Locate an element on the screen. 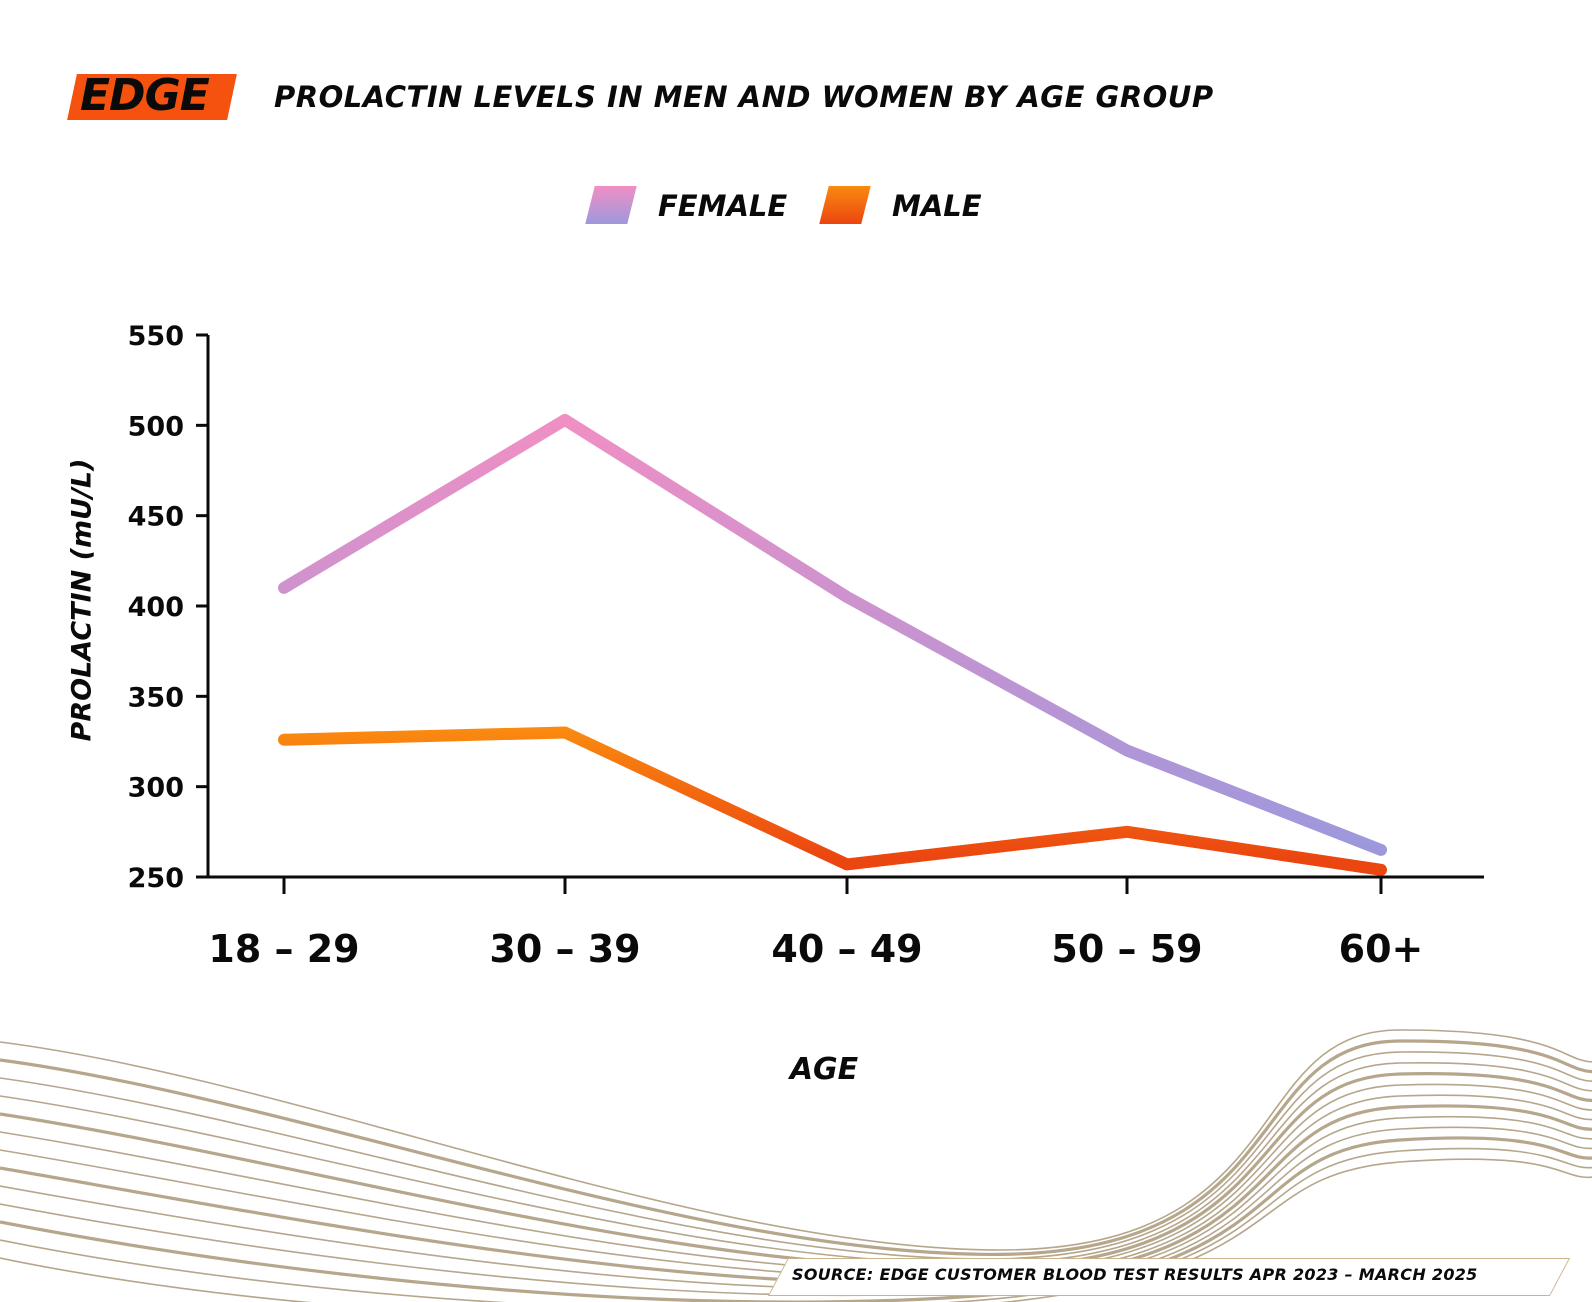  y-tick-label: 400 is located at coordinates (156, 607).